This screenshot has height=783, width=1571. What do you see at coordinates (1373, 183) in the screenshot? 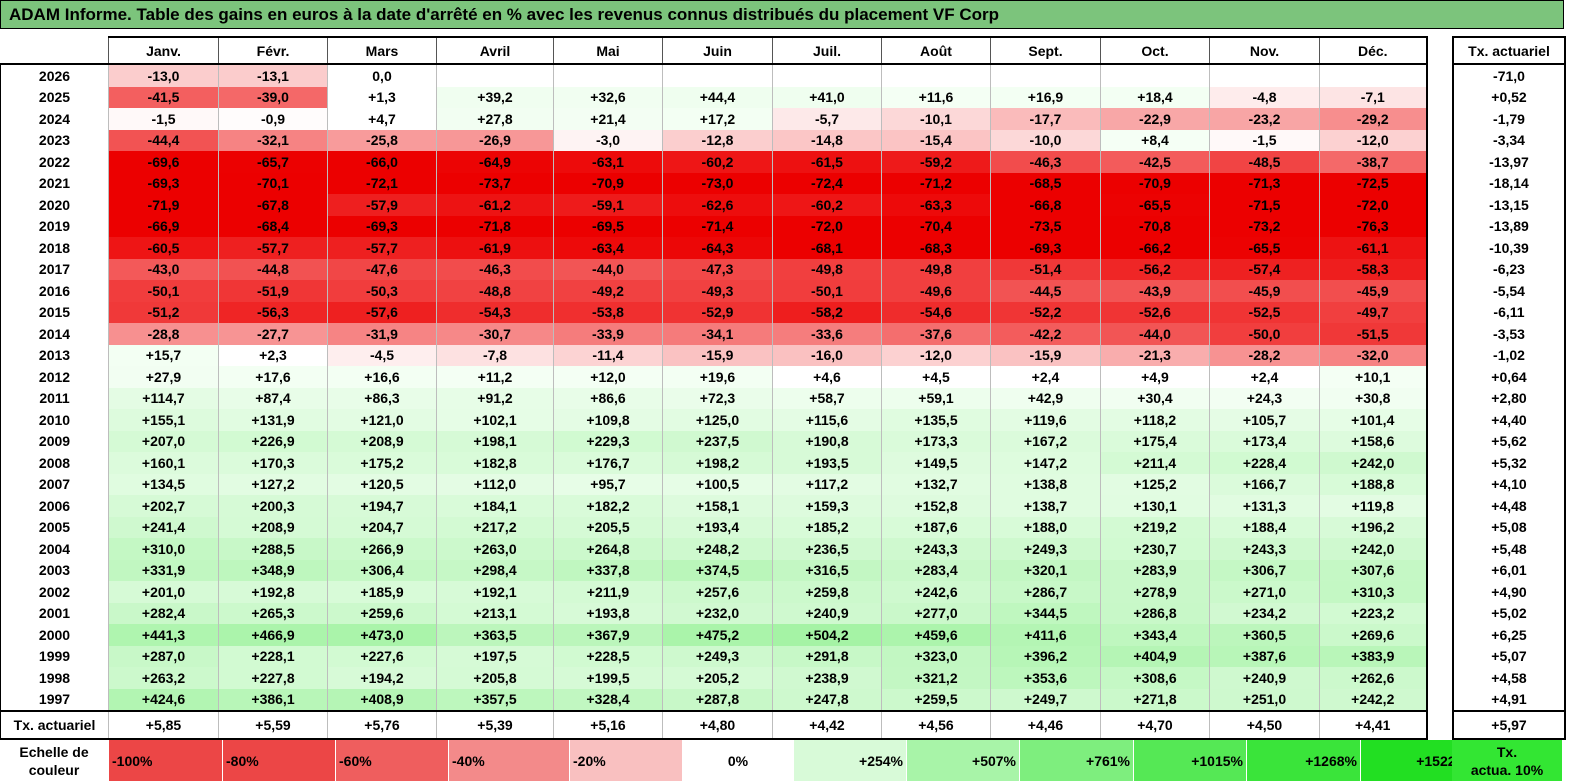
I see `gain-cell: -72,5` at bounding box center [1373, 183].